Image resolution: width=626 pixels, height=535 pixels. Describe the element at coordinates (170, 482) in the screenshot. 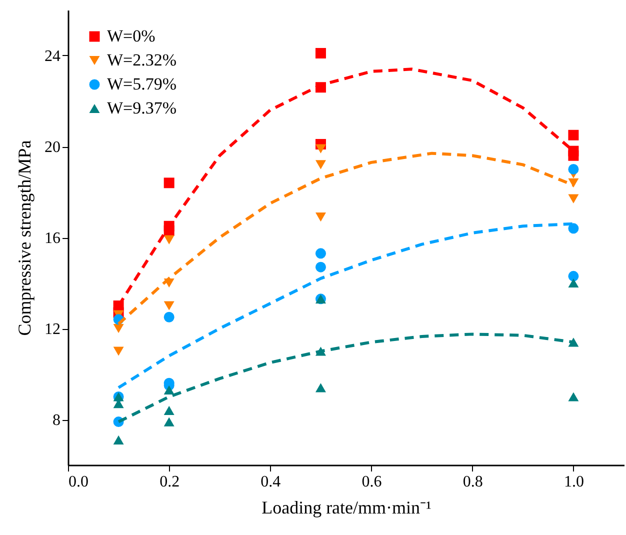

I see `x-tick-label: 0.2` at that location.